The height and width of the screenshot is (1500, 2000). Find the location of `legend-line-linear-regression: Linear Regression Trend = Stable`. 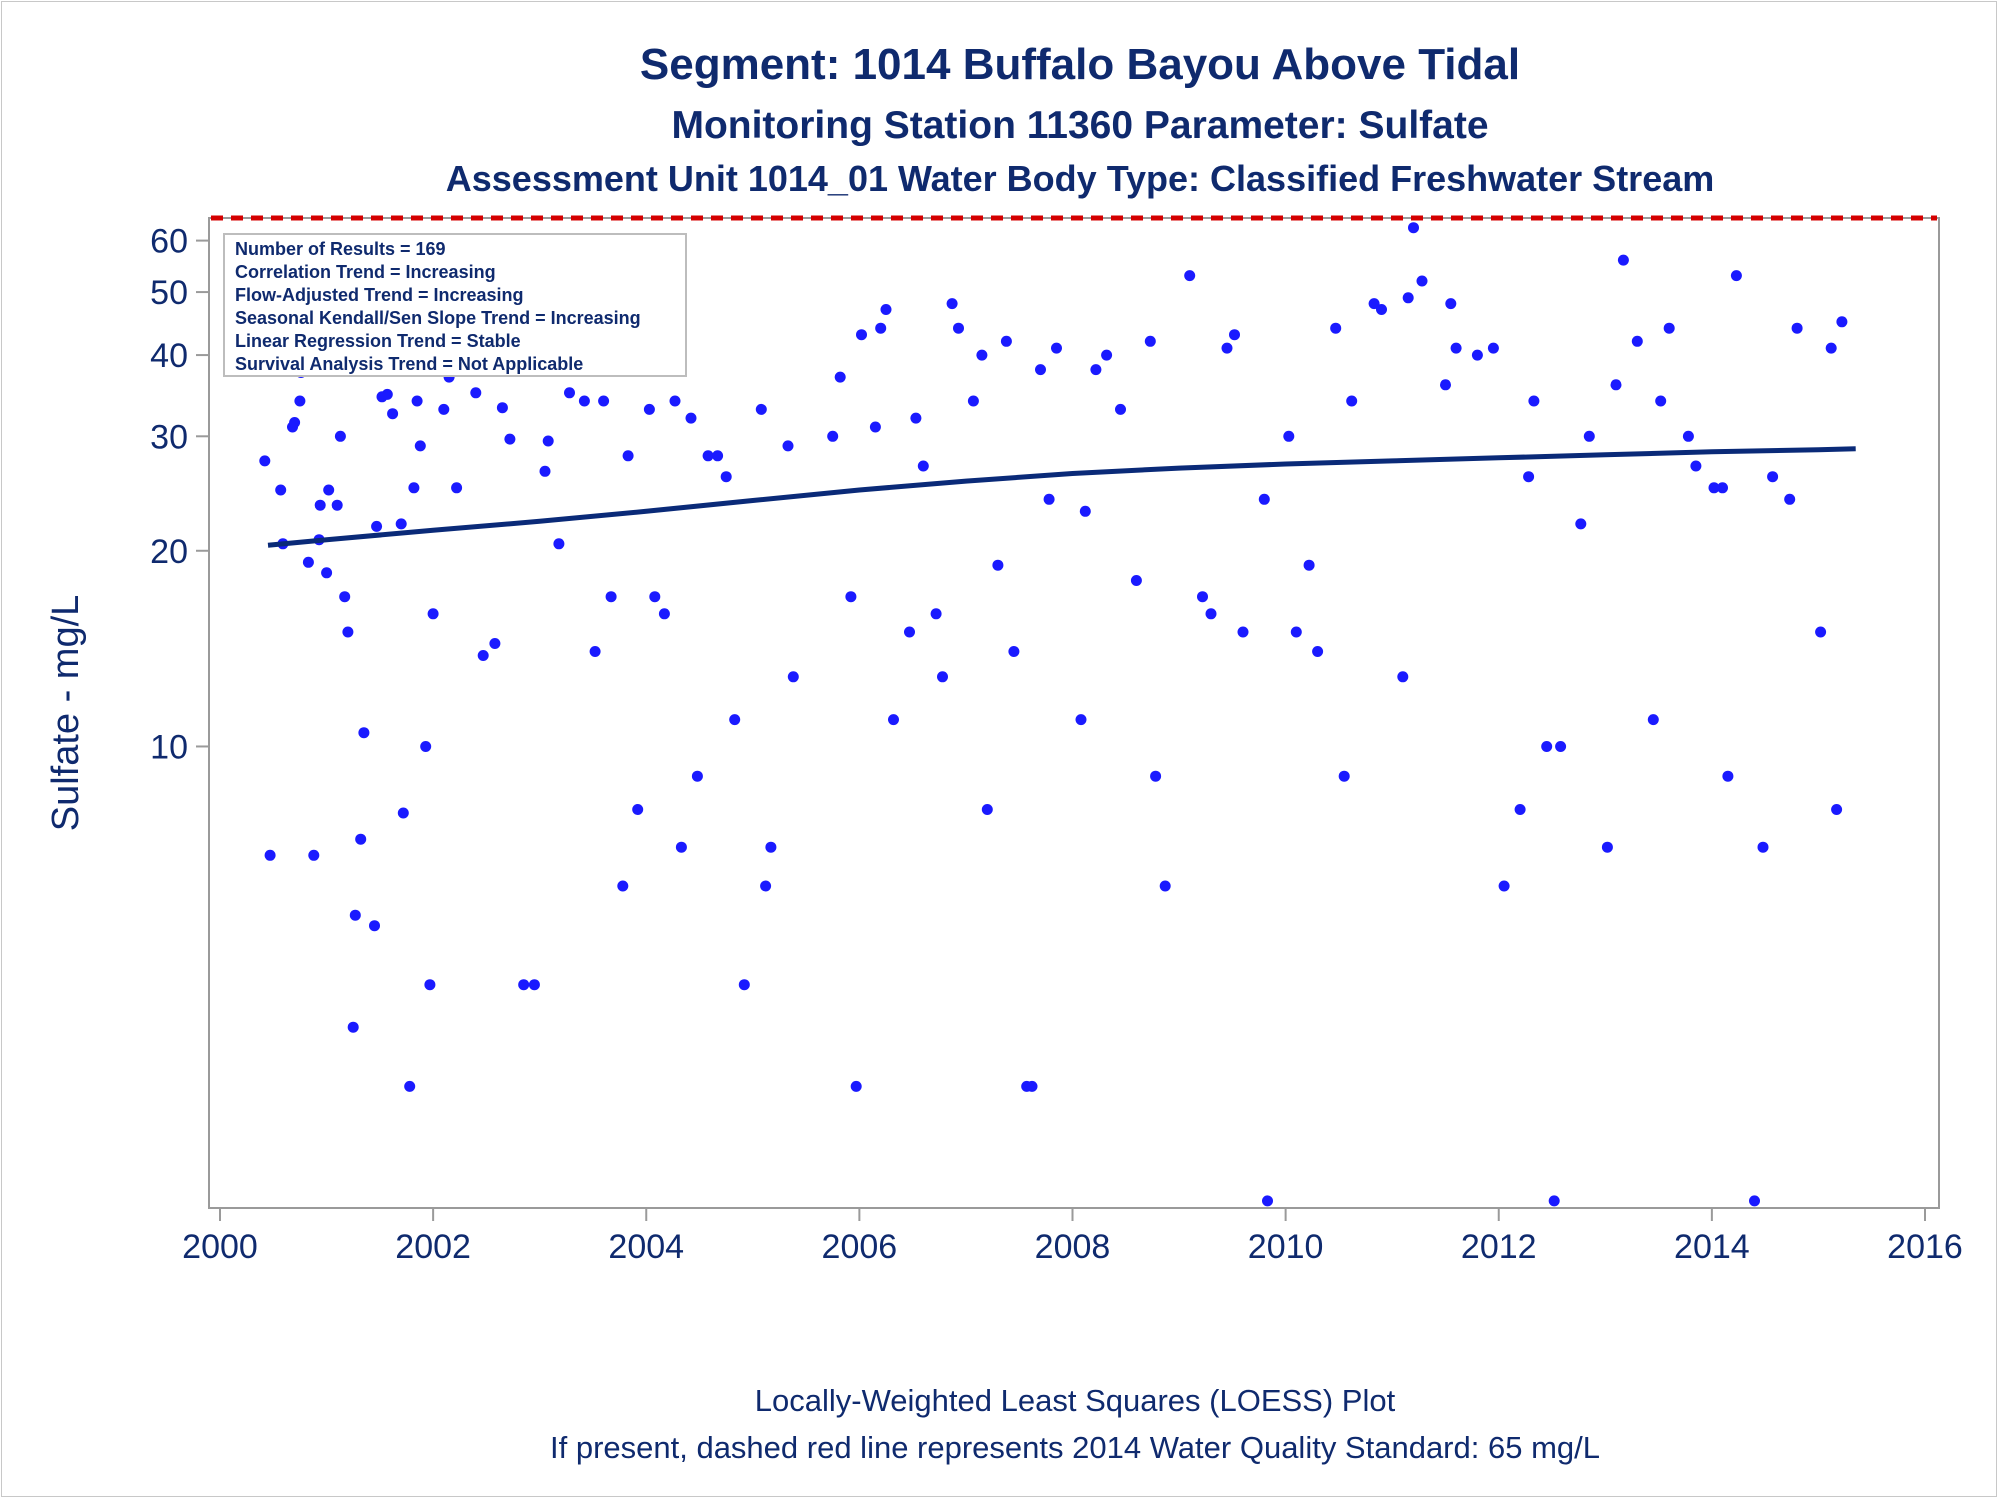

legend-line-linear-regression: Linear Regression Trend = Stable is located at coordinates (378, 341).